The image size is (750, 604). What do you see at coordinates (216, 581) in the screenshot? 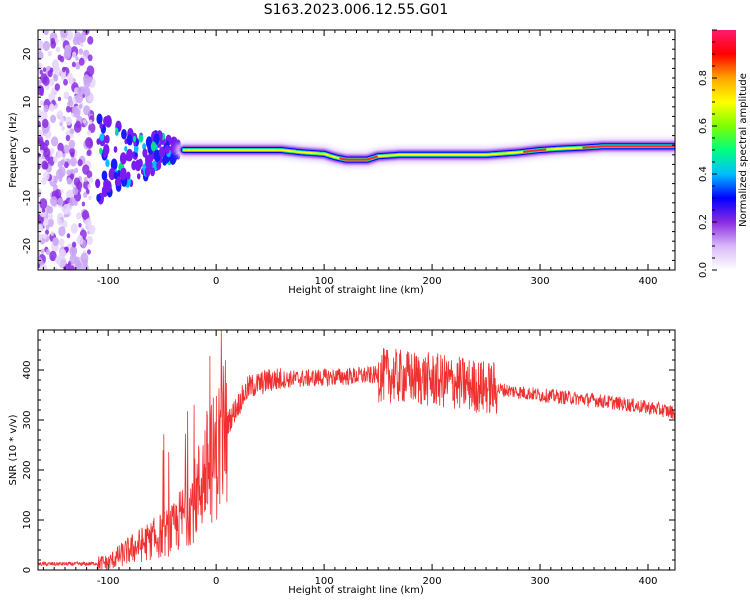
I see `snr-x-tick-label: 0` at bounding box center [216, 581].